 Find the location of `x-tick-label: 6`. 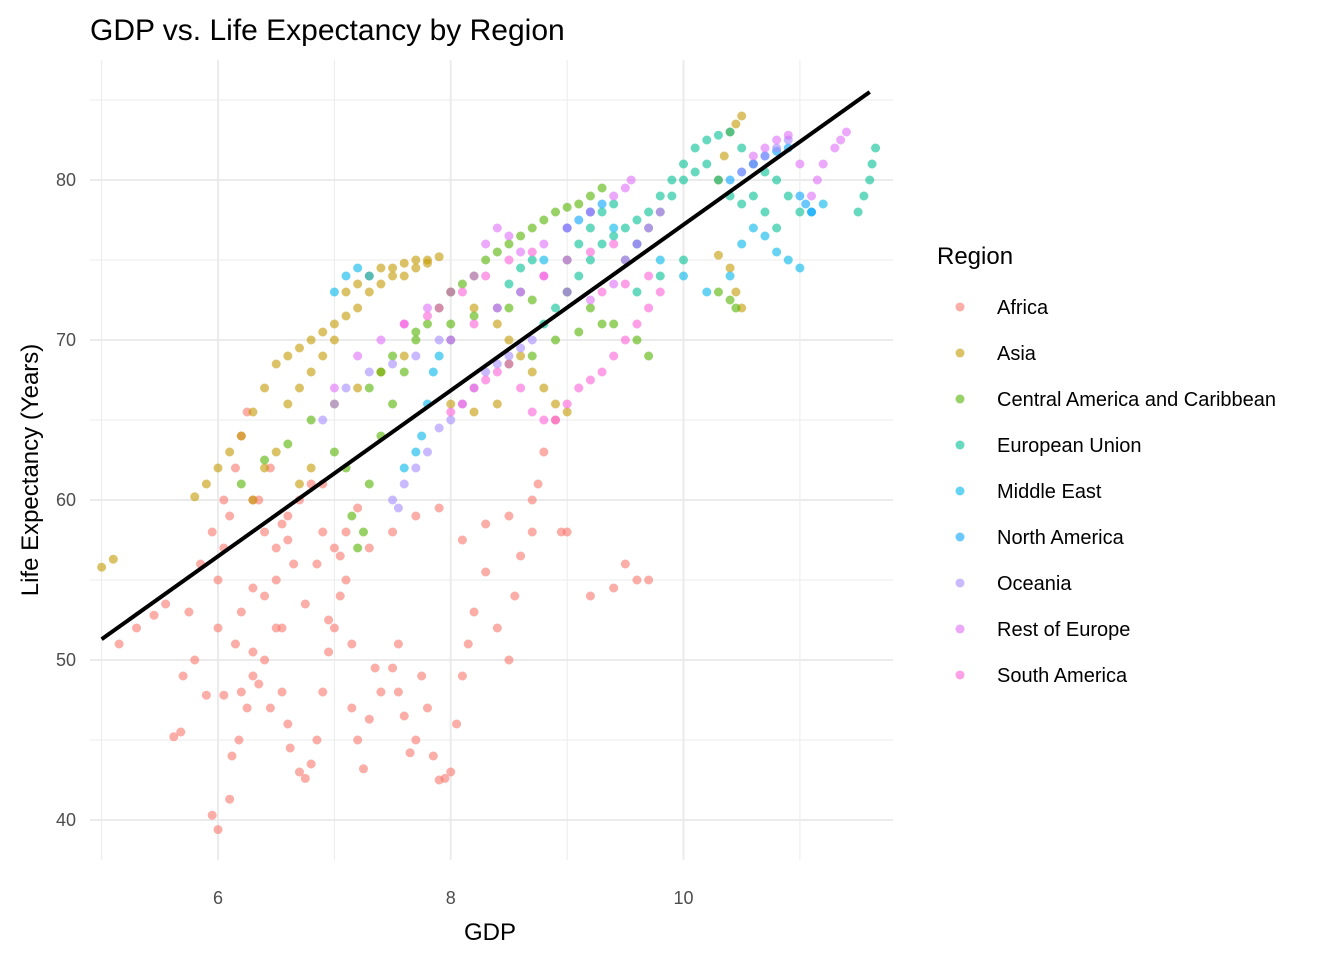

x-tick-label: 6 is located at coordinates (218, 898).